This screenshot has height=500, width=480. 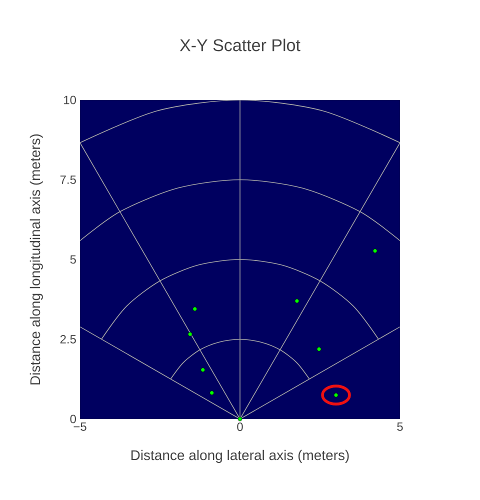 I want to click on y-axis-title: Distance along longitudinal axis (meters), so click(x=36, y=259).